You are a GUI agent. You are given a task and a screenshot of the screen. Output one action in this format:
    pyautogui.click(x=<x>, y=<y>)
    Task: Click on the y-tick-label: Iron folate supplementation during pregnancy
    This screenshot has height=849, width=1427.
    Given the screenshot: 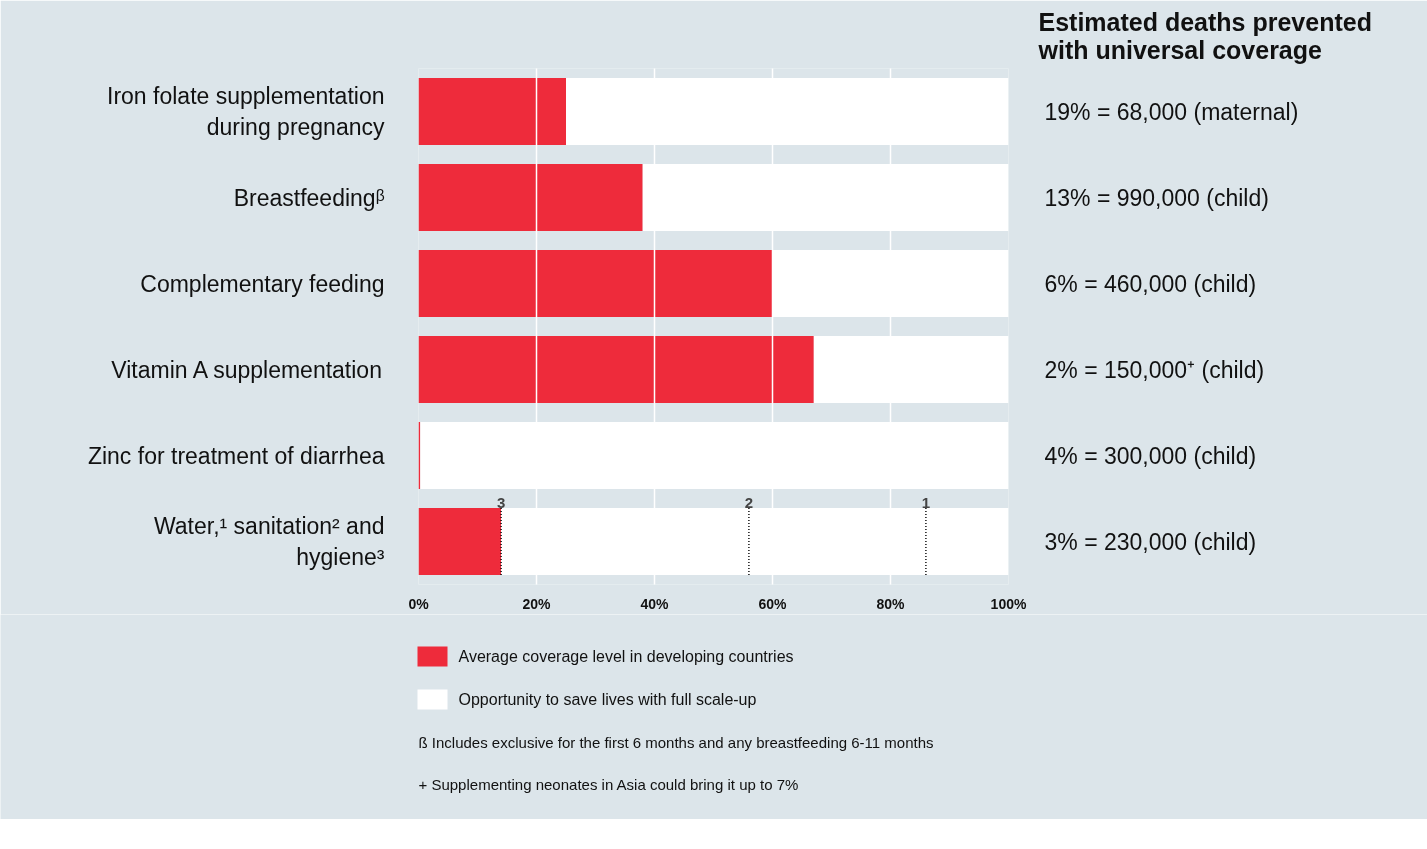 What is the action you would take?
    pyautogui.click(x=246, y=111)
    